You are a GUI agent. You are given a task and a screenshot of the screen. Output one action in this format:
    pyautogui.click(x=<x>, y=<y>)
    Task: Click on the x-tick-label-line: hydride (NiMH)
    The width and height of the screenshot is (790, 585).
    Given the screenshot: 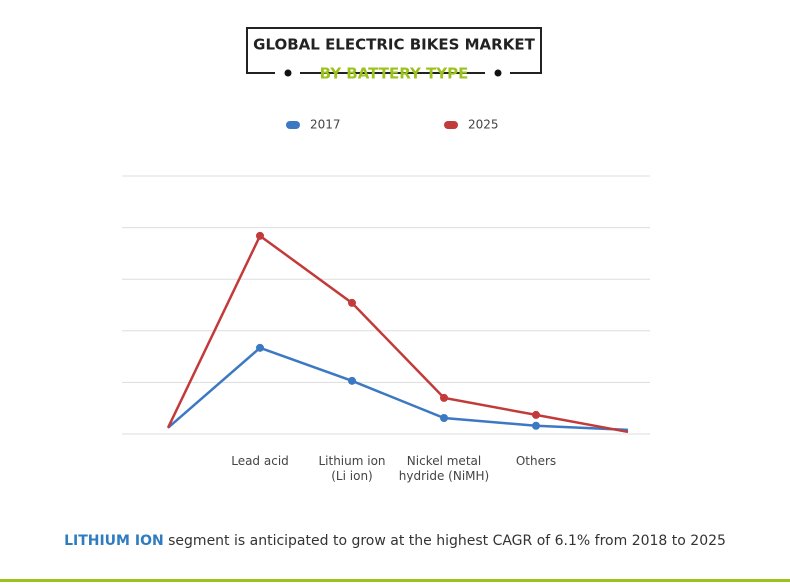 What is the action you would take?
    pyautogui.click(x=444, y=476)
    